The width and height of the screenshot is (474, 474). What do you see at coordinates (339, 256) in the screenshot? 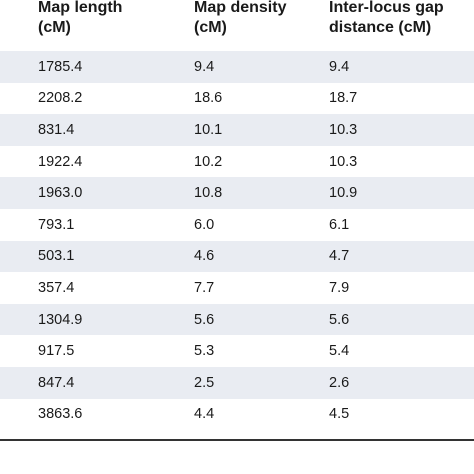
I see `cell-gap-distance: 4.7` at bounding box center [339, 256].